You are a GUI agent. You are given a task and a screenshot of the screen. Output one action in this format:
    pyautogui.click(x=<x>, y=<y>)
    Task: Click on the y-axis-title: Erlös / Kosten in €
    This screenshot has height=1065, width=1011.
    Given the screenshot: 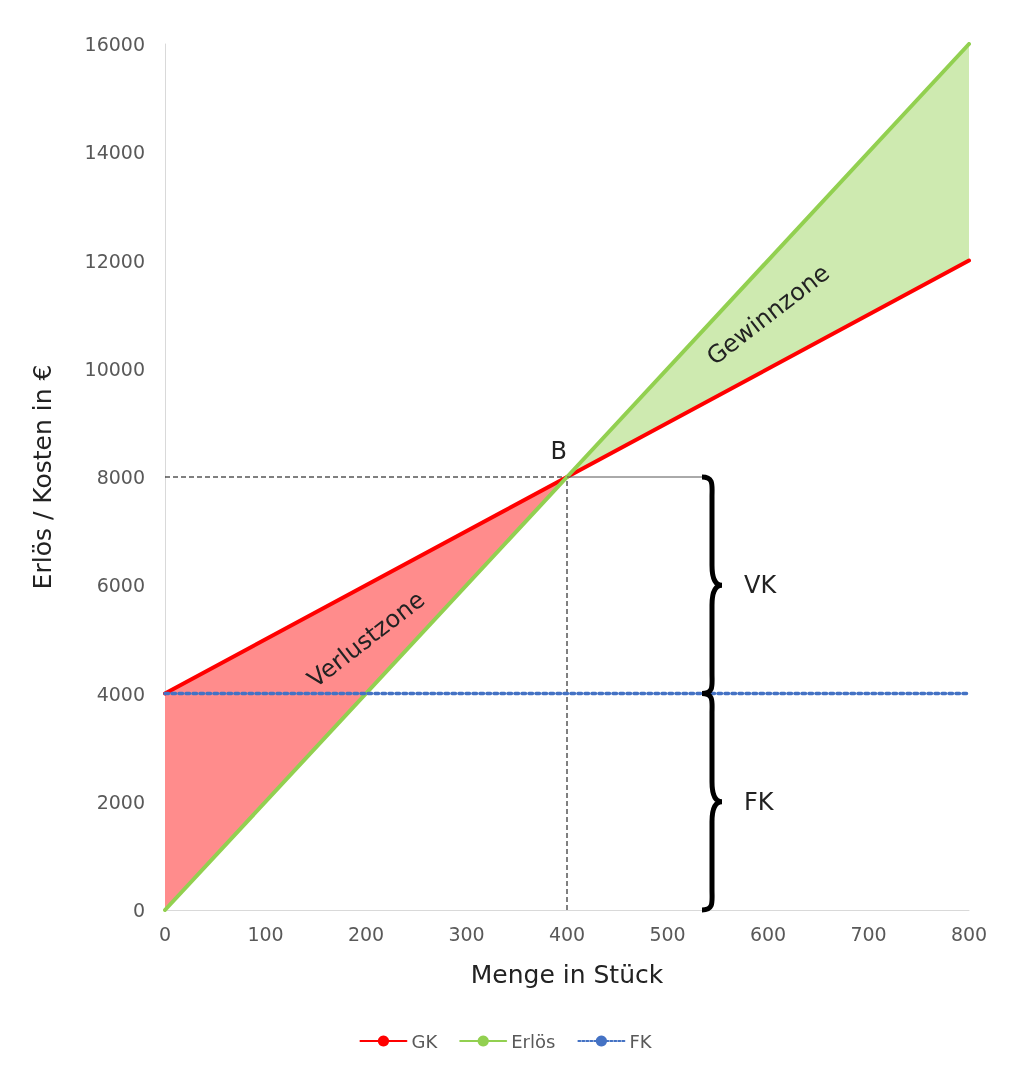 What is the action you would take?
    pyautogui.click(x=42, y=477)
    